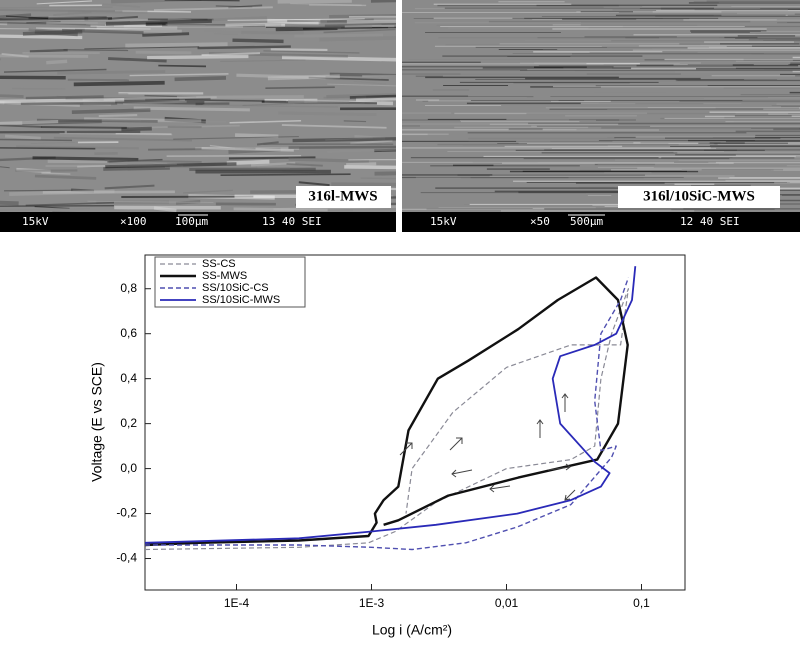 The height and width of the screenshot is (655, 800). I want to click on annotations, so click(487, 447).